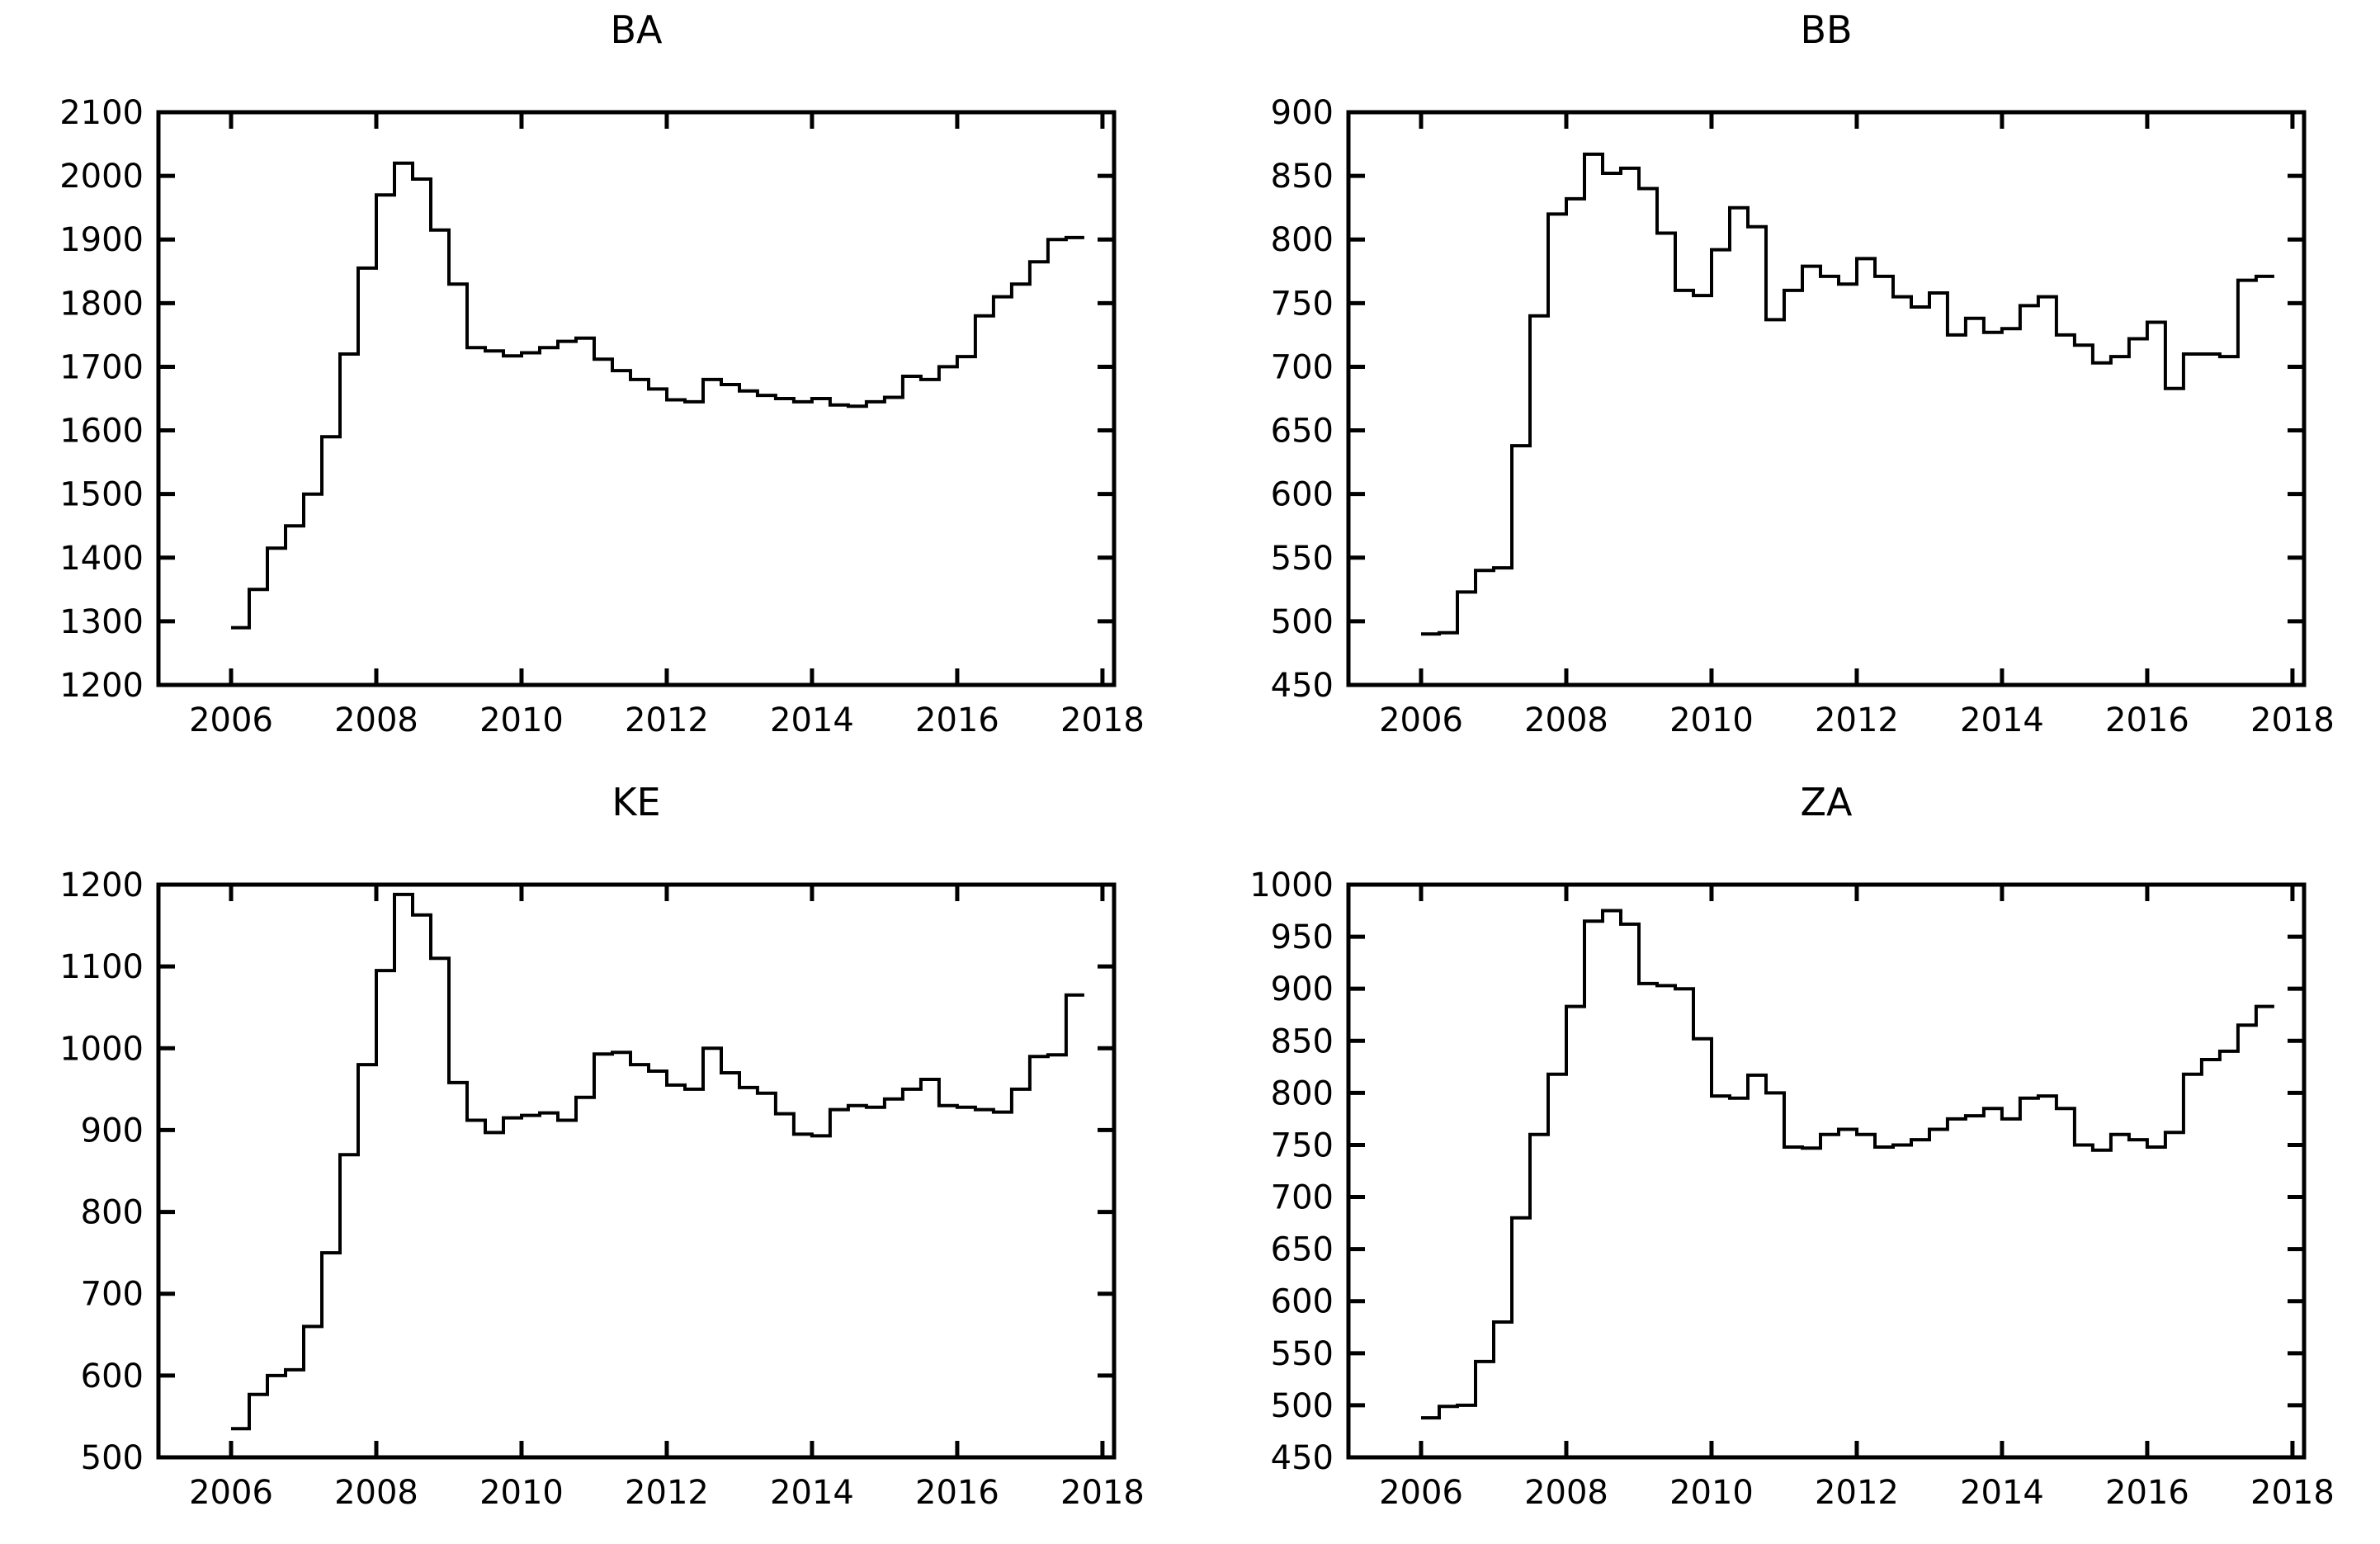  I want to click on y-tick-label: 1600, so click(101, 432).